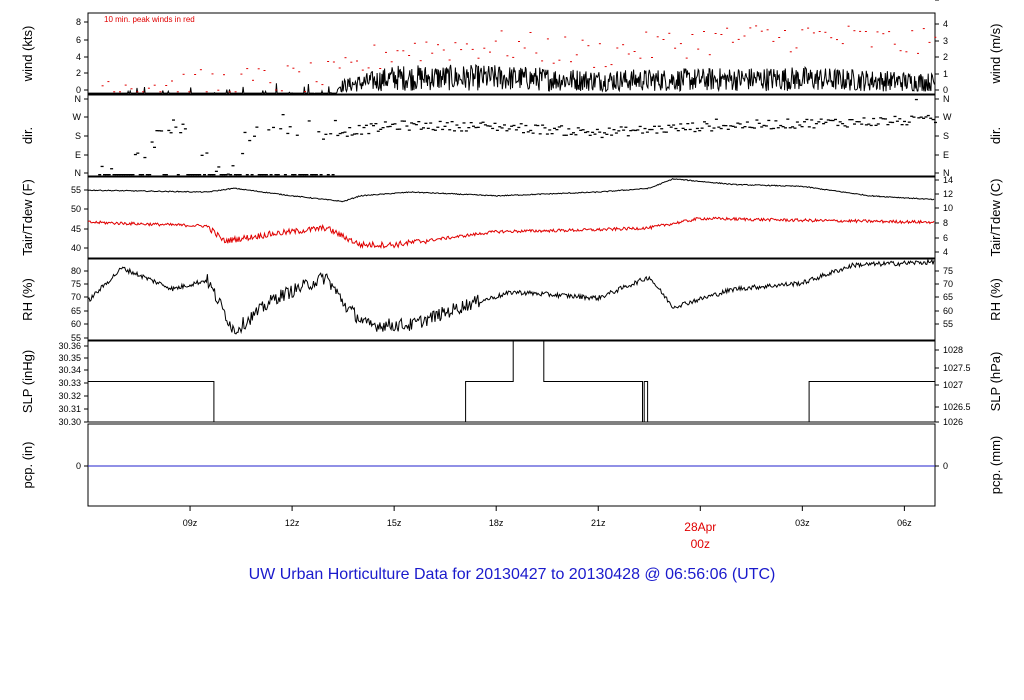  Describe the element at coordinates (78, 73) in the screenshot. I see `y-tick-label-left: 2` at that location.